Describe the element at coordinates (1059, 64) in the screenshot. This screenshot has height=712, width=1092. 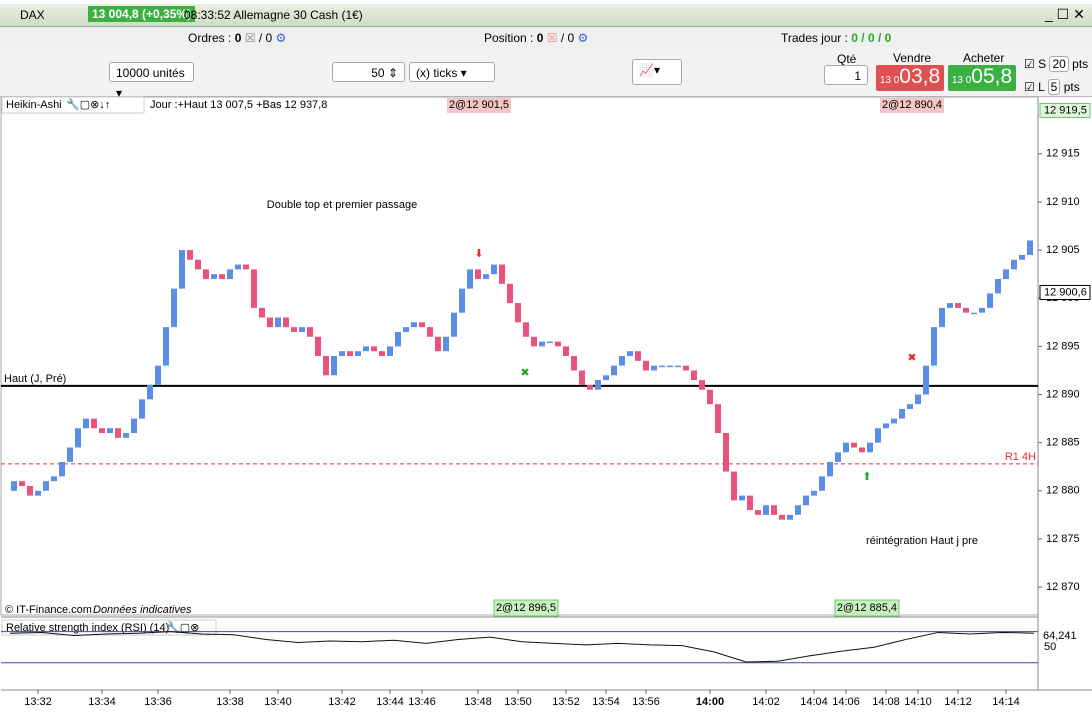
I see `stop-value: 20` at that location.